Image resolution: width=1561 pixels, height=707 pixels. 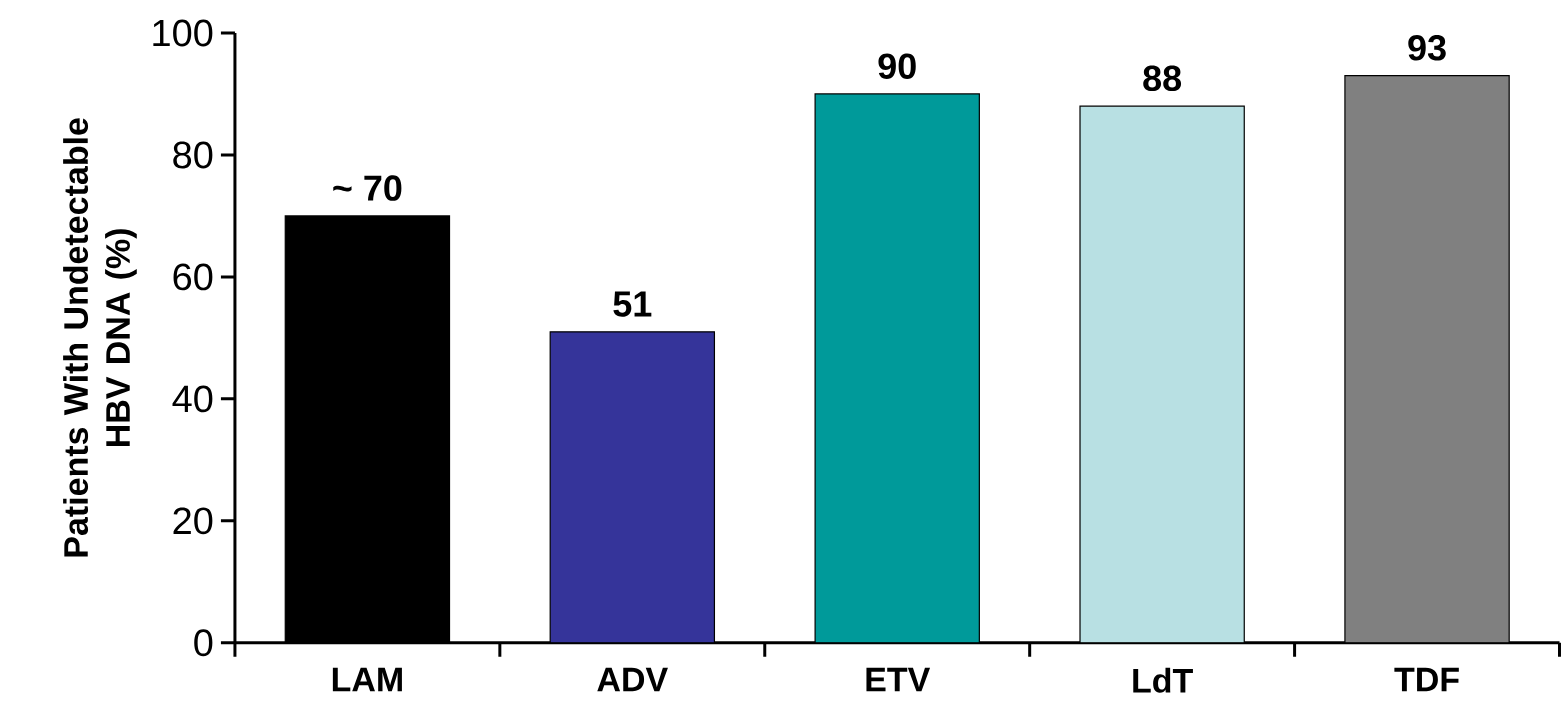 I want to click on y-tick-label: 0, so click(x=203, y=643).